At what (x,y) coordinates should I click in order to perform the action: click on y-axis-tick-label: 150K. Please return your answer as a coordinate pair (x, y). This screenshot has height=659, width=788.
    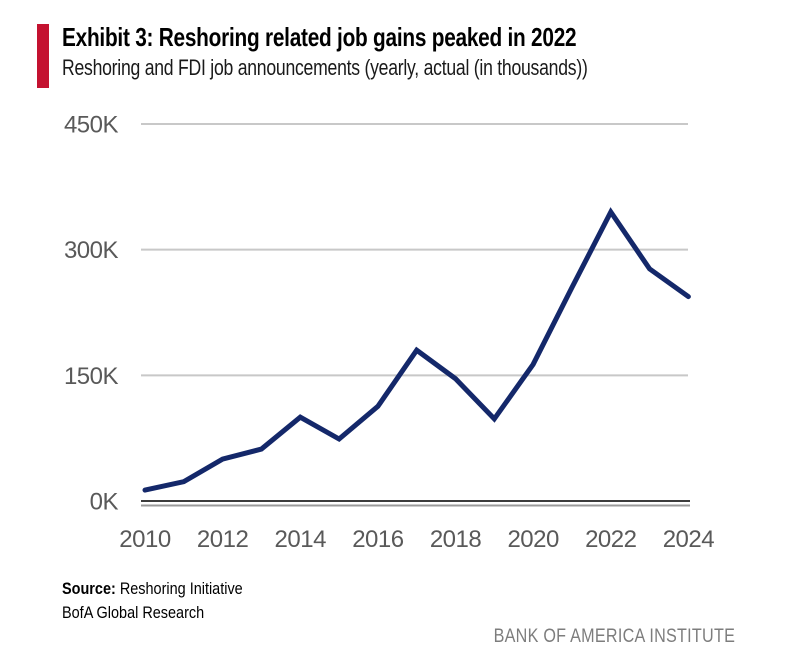
    Looking at the image, I should click on (91, 376).